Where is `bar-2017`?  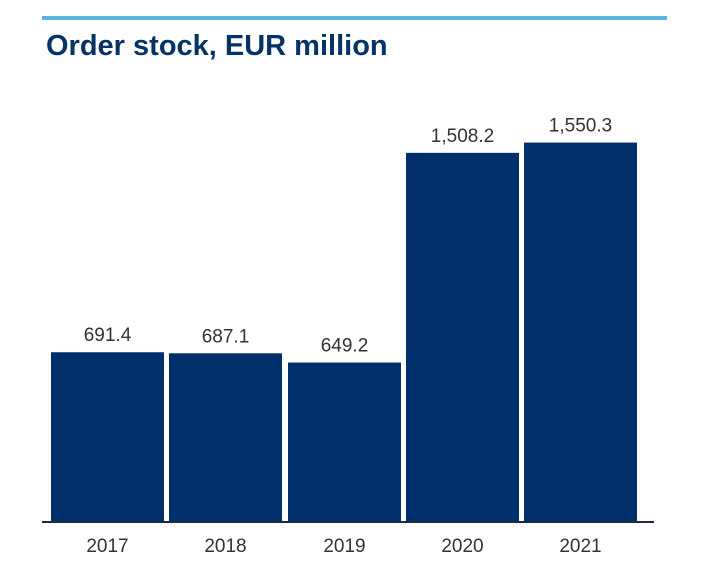
bar-2017 is located at coordinates (107, 436).